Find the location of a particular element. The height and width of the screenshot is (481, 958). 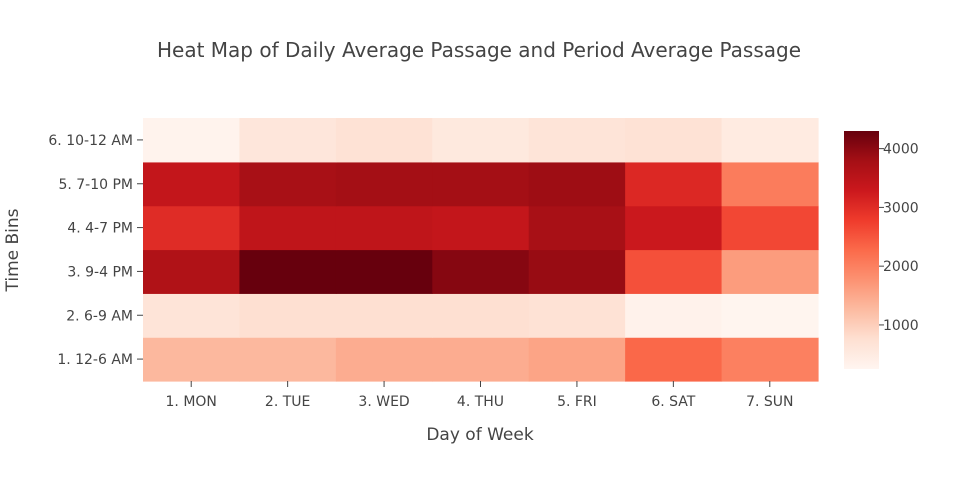

colorbar-tick-label: 3000 is located at coordinates (901, 208).